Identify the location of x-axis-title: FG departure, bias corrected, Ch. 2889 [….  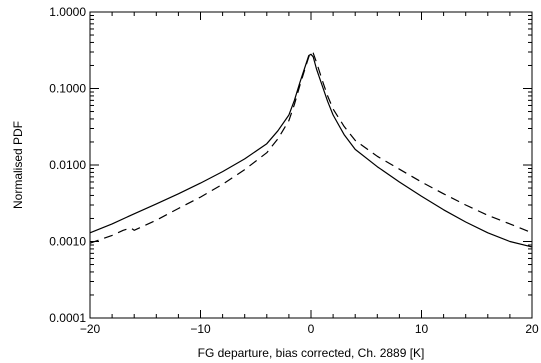
(311, 353).